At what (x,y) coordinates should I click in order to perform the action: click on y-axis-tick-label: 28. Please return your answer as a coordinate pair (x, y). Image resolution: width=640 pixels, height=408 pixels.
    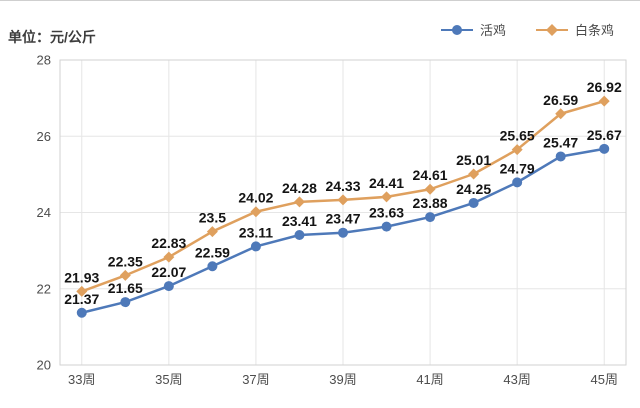
    Looking at the image, I should click on (44, 60).